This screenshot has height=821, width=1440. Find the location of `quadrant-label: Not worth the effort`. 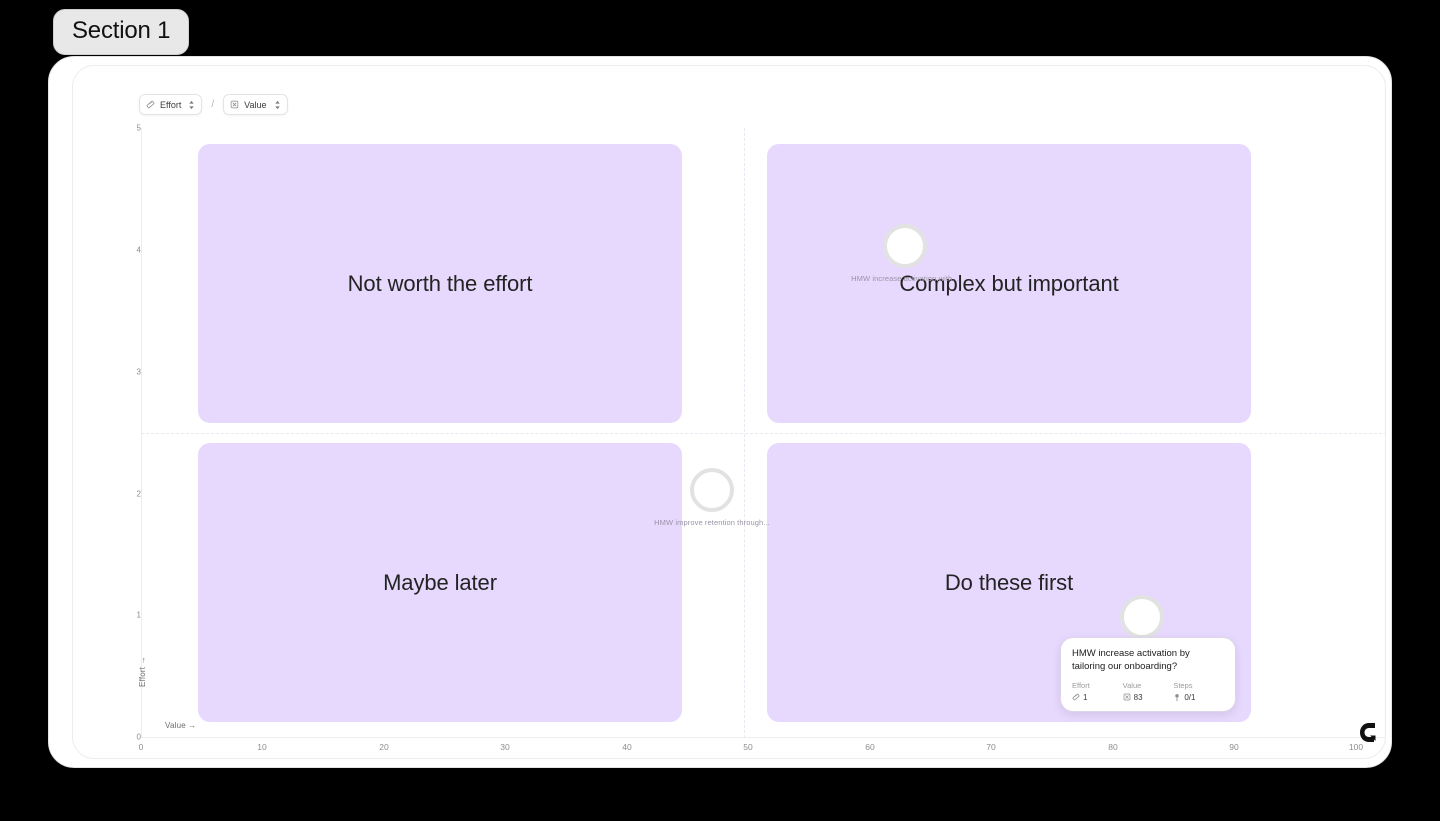

quadrant-label: Not worth the effort is located at coordinates (440, 283).